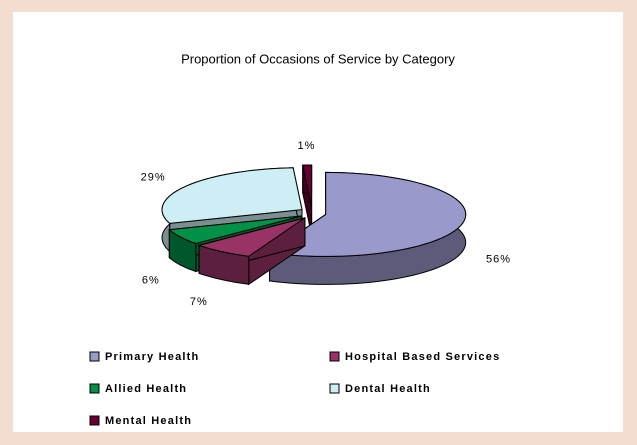 Image resolution: width=637 pixels, height=445 pixels. What do you see at coordinates (422, 357) in the screenshot?
I see `legend-label: Hospital Based Services` at bounding box center [422, 357].